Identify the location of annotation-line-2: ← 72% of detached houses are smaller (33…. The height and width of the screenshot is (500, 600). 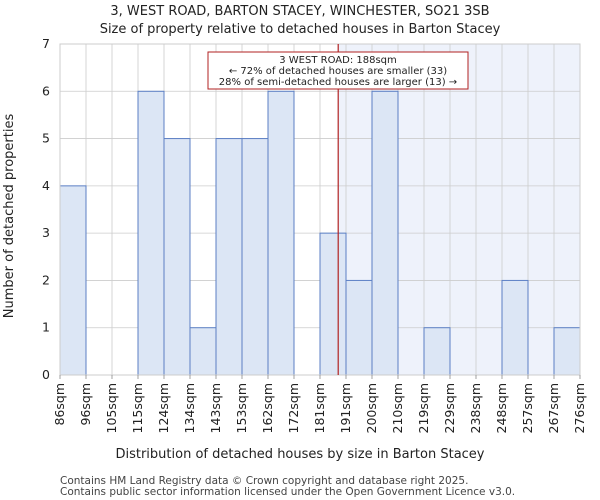
(338, 71).